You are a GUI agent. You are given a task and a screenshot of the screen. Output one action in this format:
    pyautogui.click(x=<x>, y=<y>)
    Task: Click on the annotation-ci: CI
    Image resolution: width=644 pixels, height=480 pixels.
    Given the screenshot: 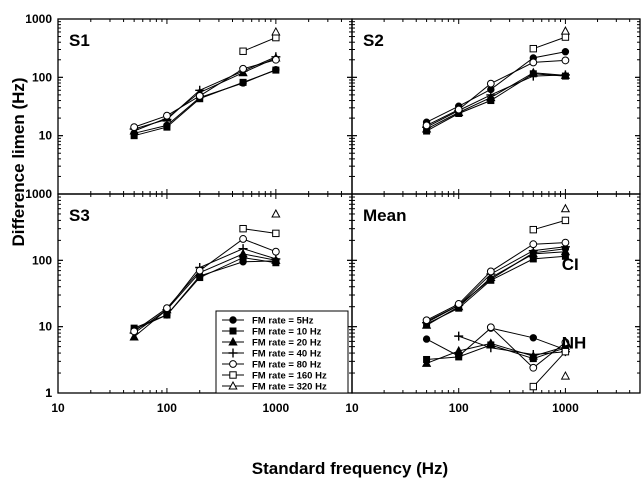 What is the action you would take?
    pyautogui.click(x=570, y=264)
    